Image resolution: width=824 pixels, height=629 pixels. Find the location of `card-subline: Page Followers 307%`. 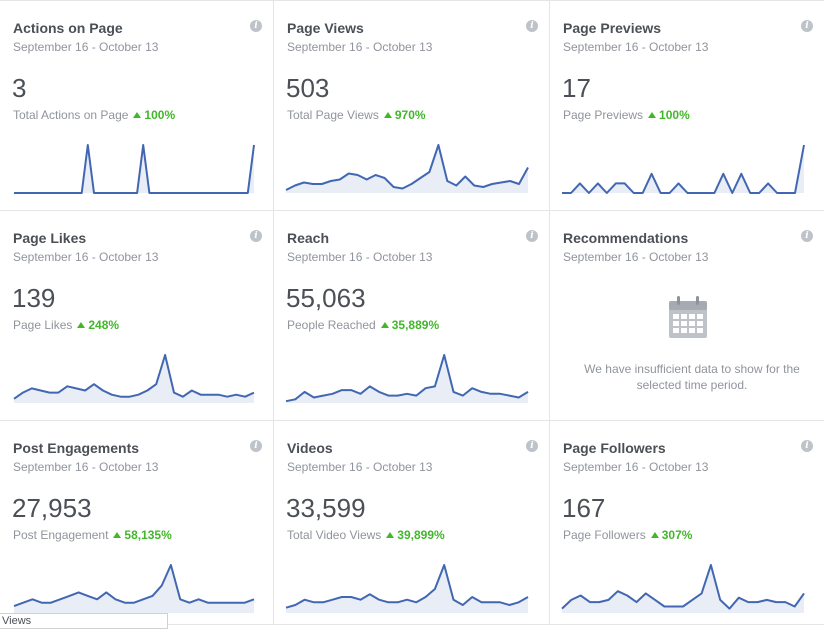

card-subline: Page Followers 307% is located at coordinates (627, 535).